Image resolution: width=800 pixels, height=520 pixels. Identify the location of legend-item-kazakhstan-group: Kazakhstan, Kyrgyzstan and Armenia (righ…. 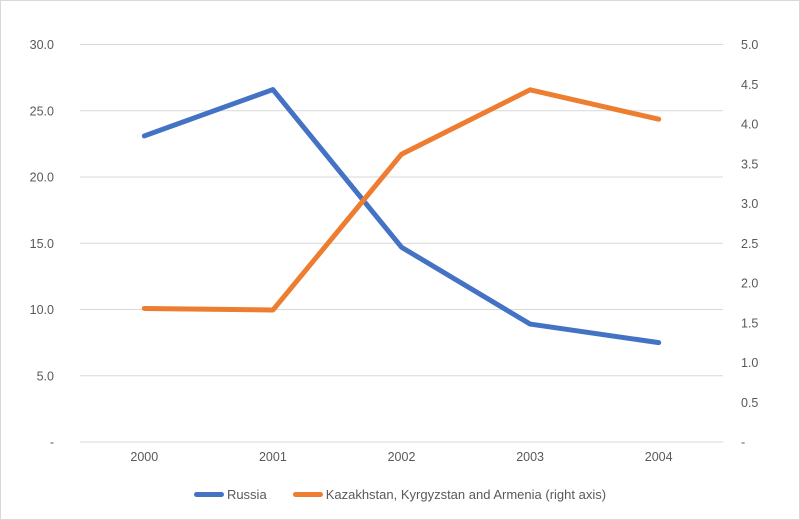
(449, 494).